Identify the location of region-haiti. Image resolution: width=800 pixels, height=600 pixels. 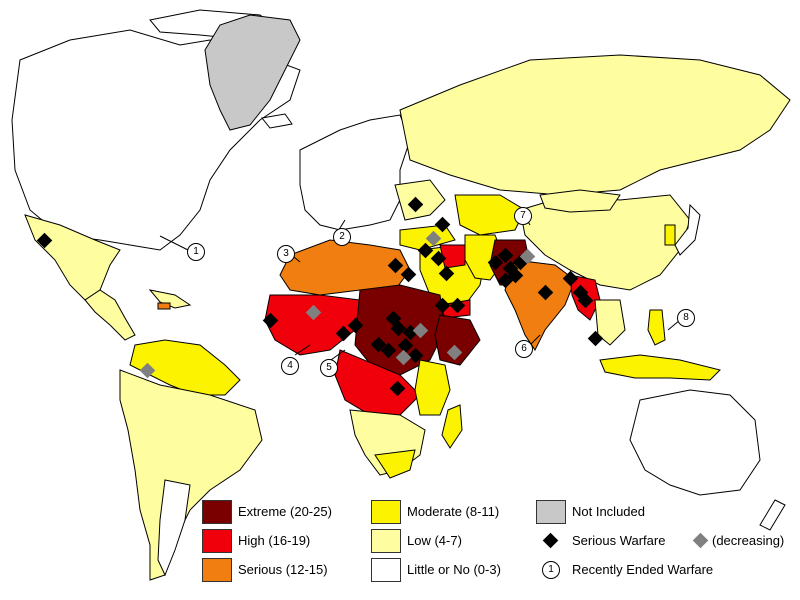
(164, 306).